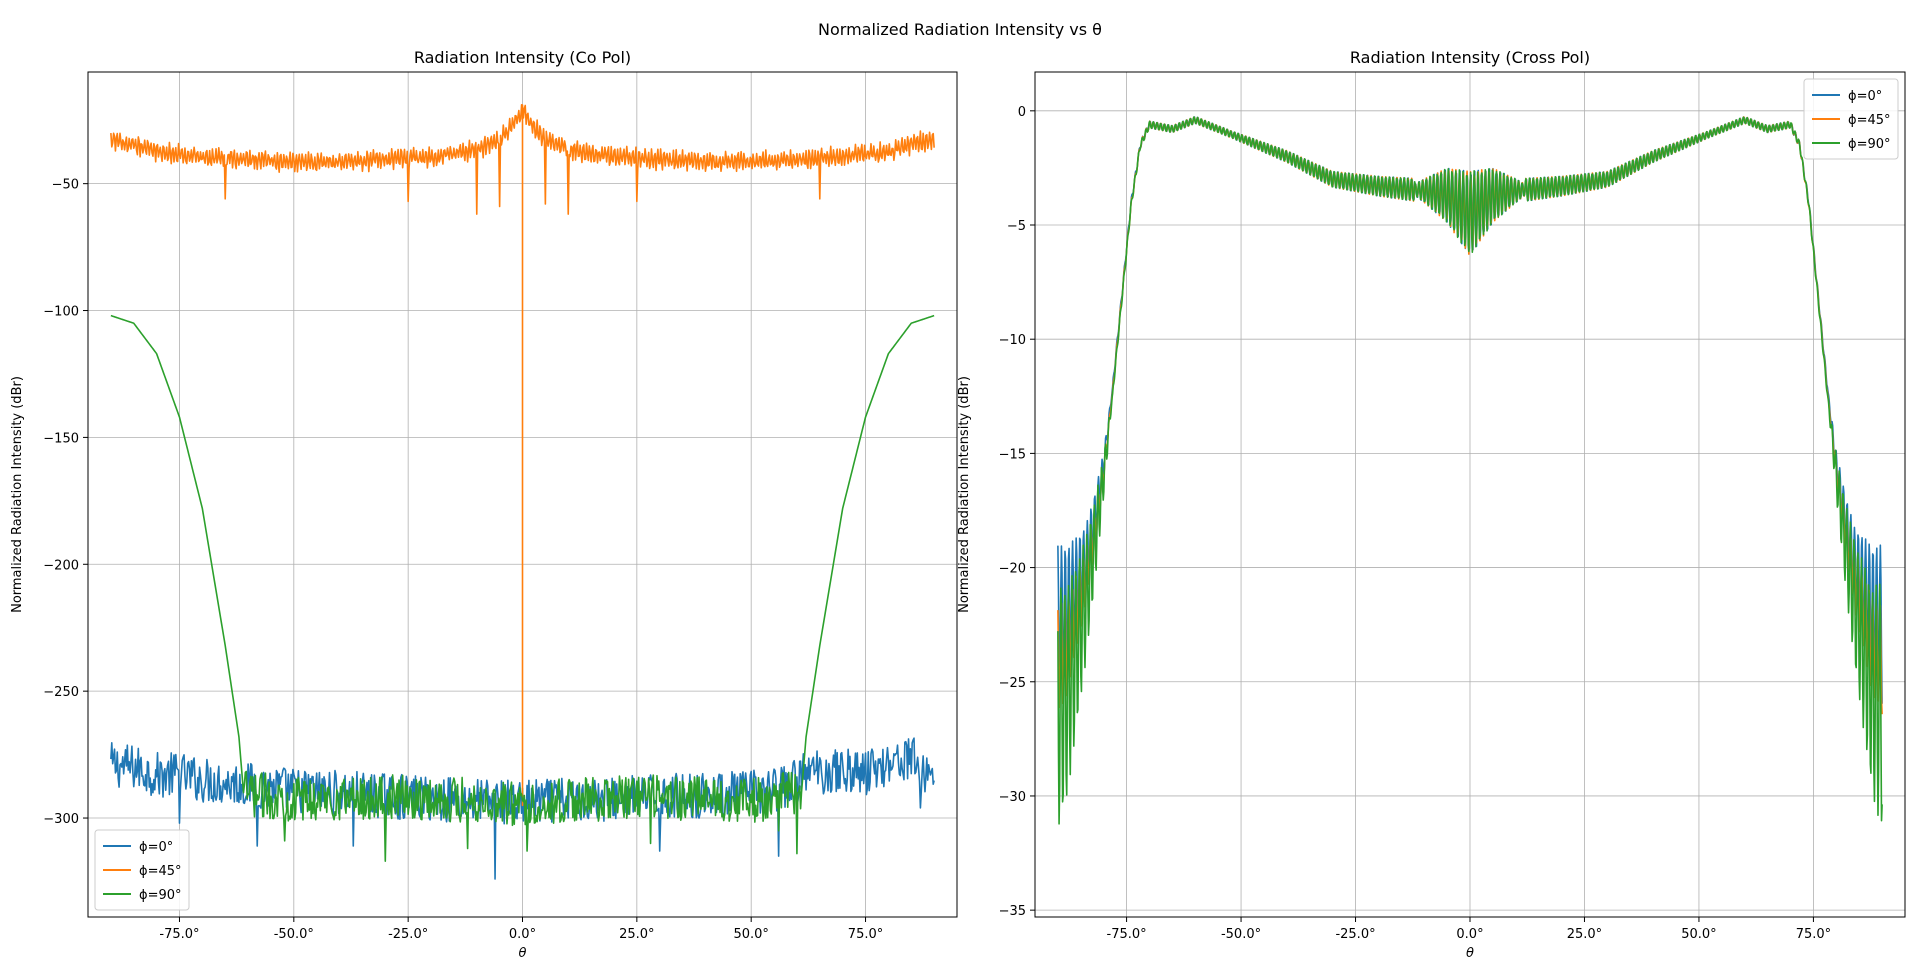 The height and width of the screenshot is (975, 1920). Describe the element at coordinates (1012, 340) in the screenshot. I see `y-tick-label: −10` at that location.